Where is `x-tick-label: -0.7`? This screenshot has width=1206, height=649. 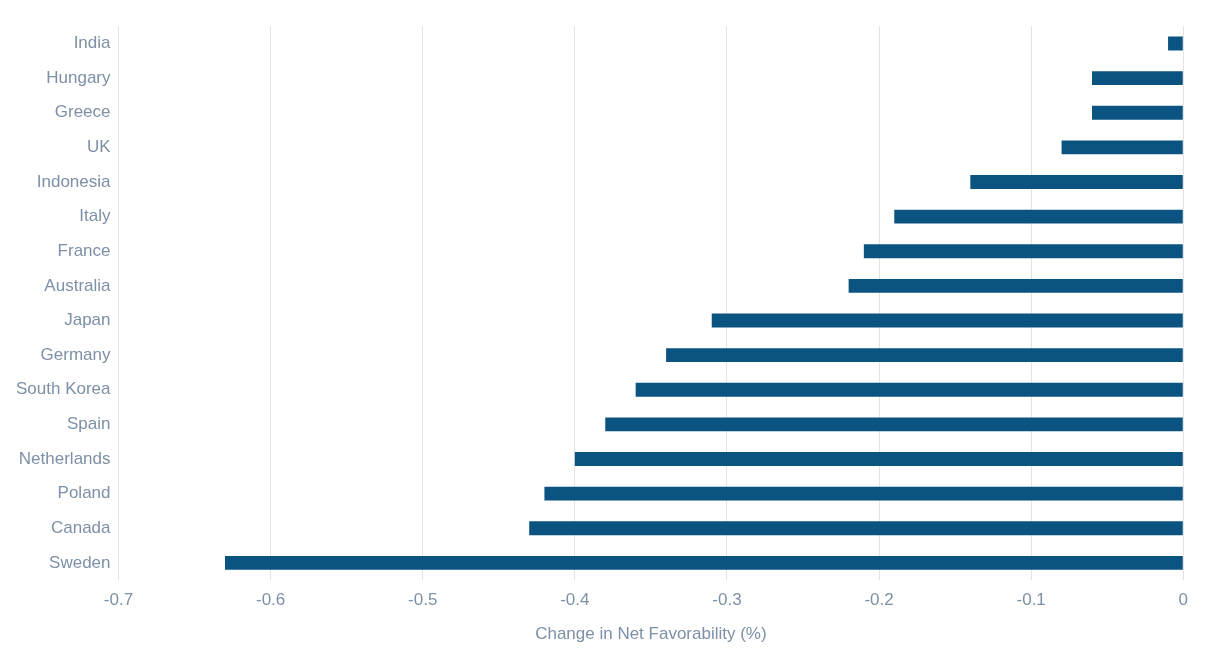 x-tick-label: -0.7 is located at coordinates (118, 600).